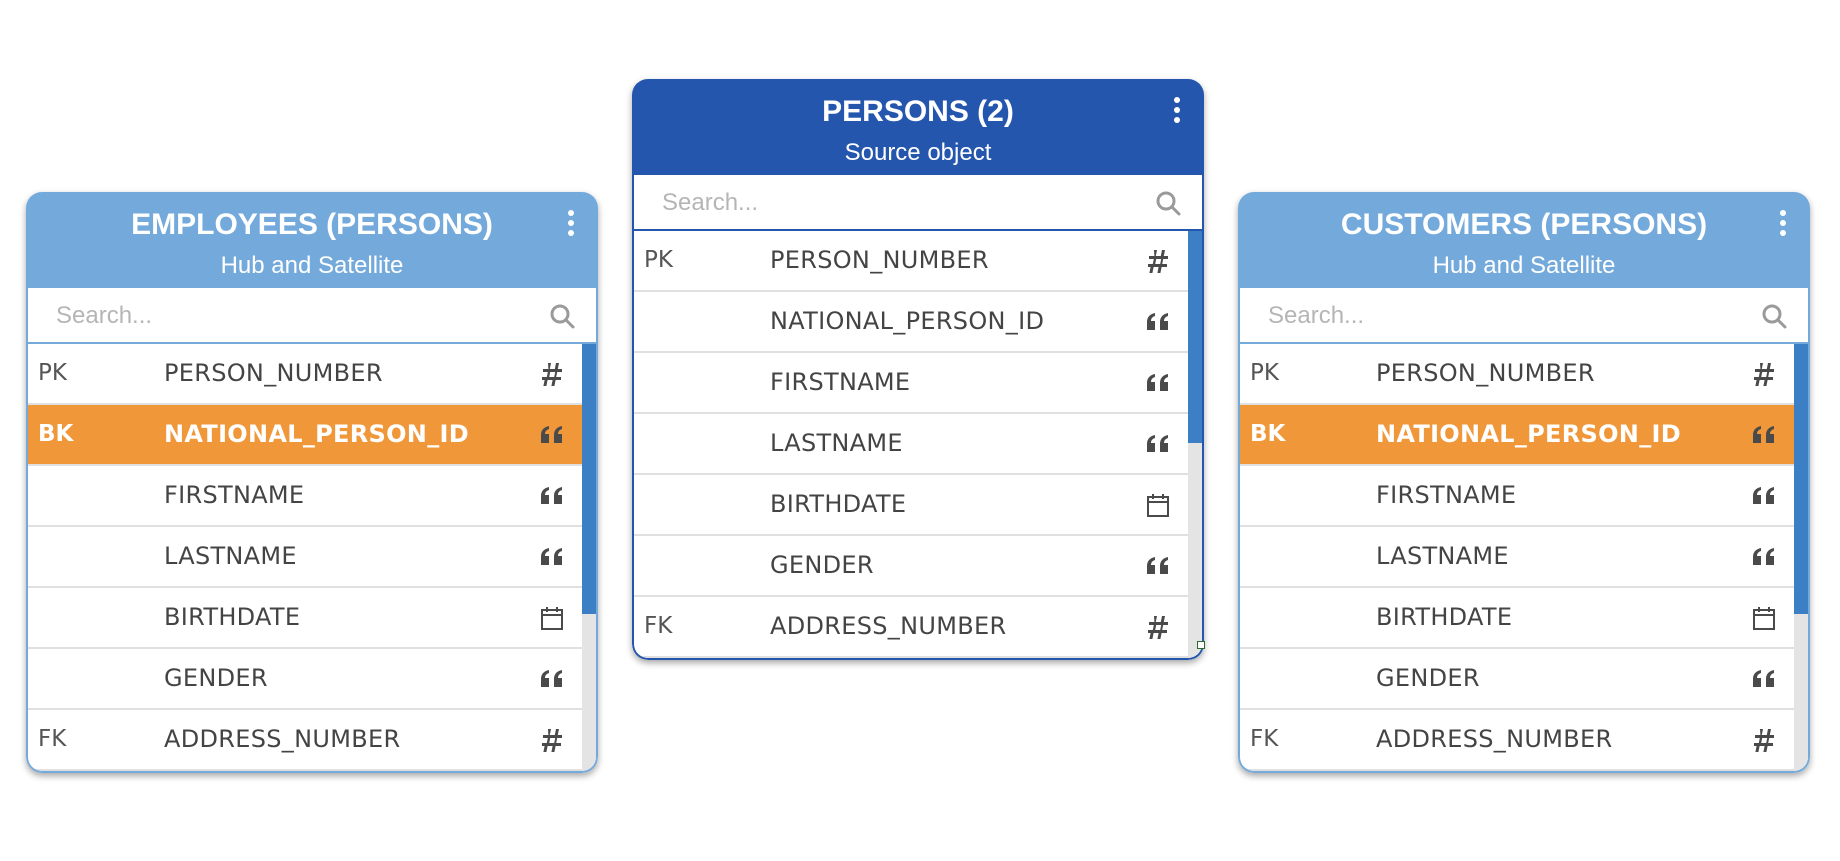 This screenshot has width=1840, height=861. I want to click on card-header: PERSONS (2) Source object, so click(918, 127).